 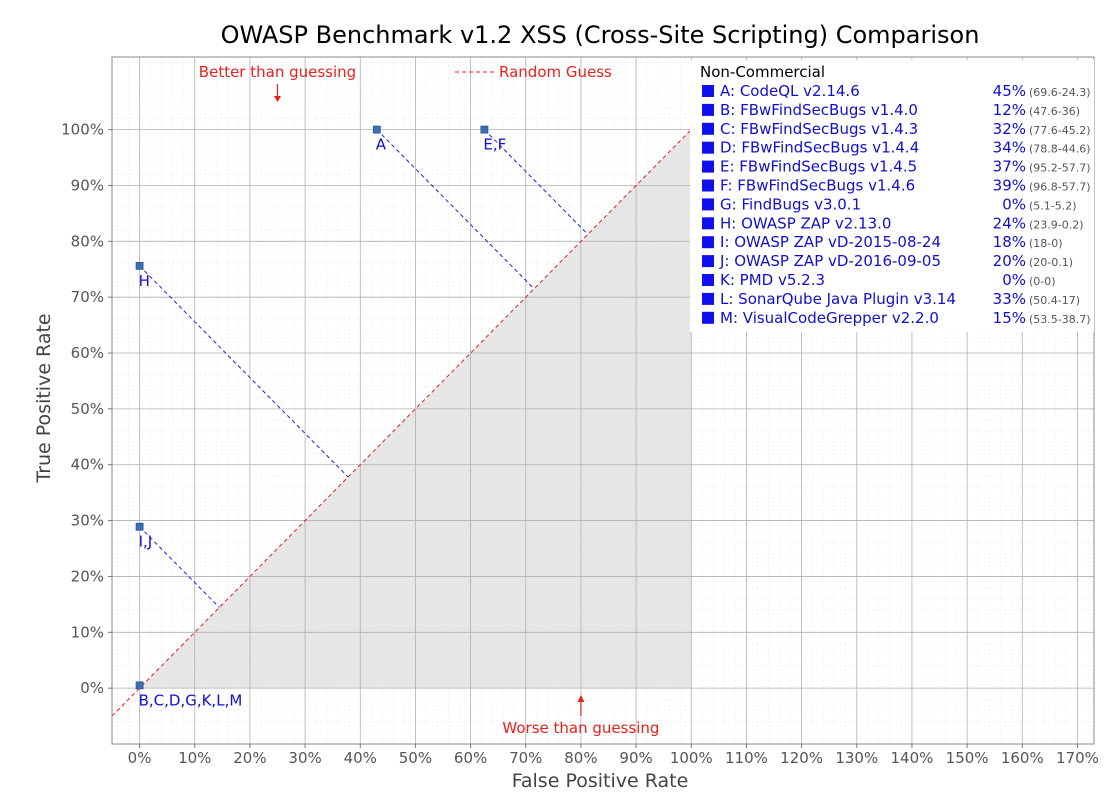 I want to click on x-tick-label: 120%, so click(x=801, y=758).